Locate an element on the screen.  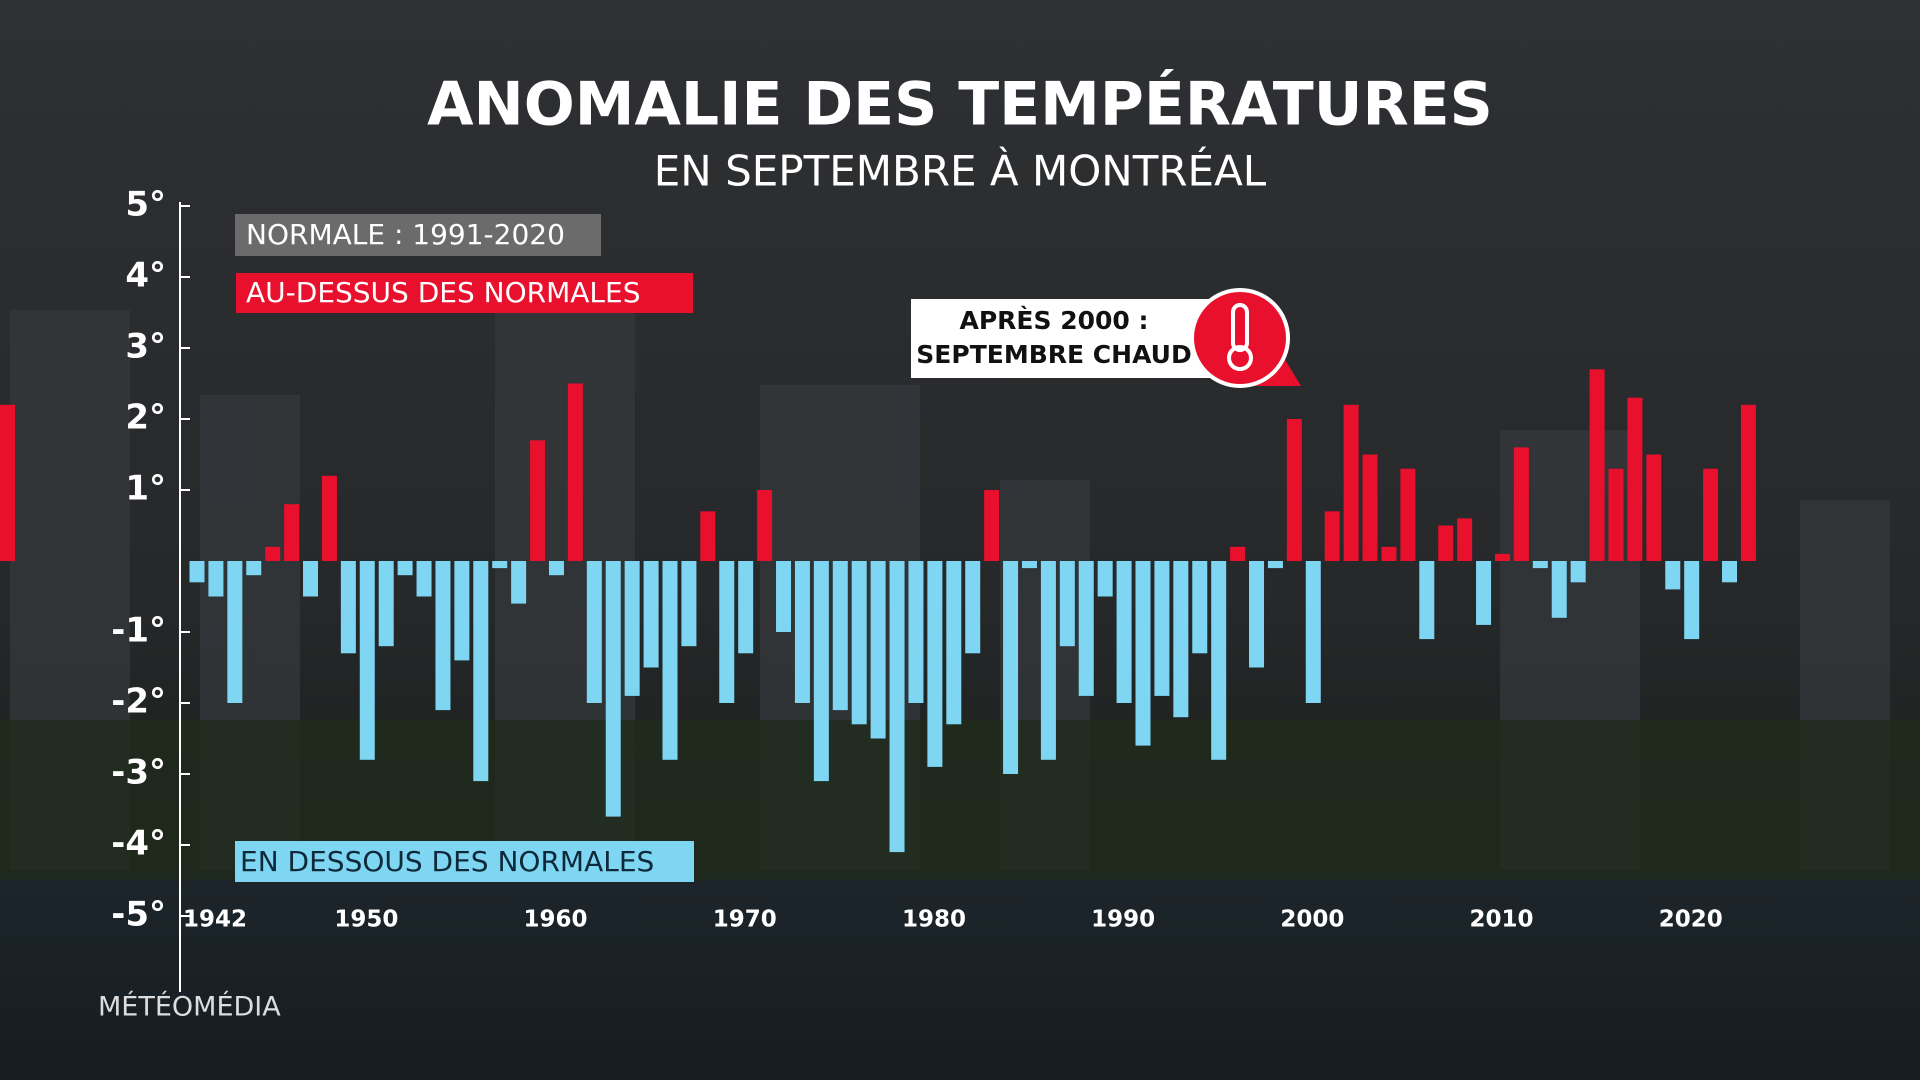
callout-line: SEPTEMBRE CHAUD is located at coordinates (1053, 354).